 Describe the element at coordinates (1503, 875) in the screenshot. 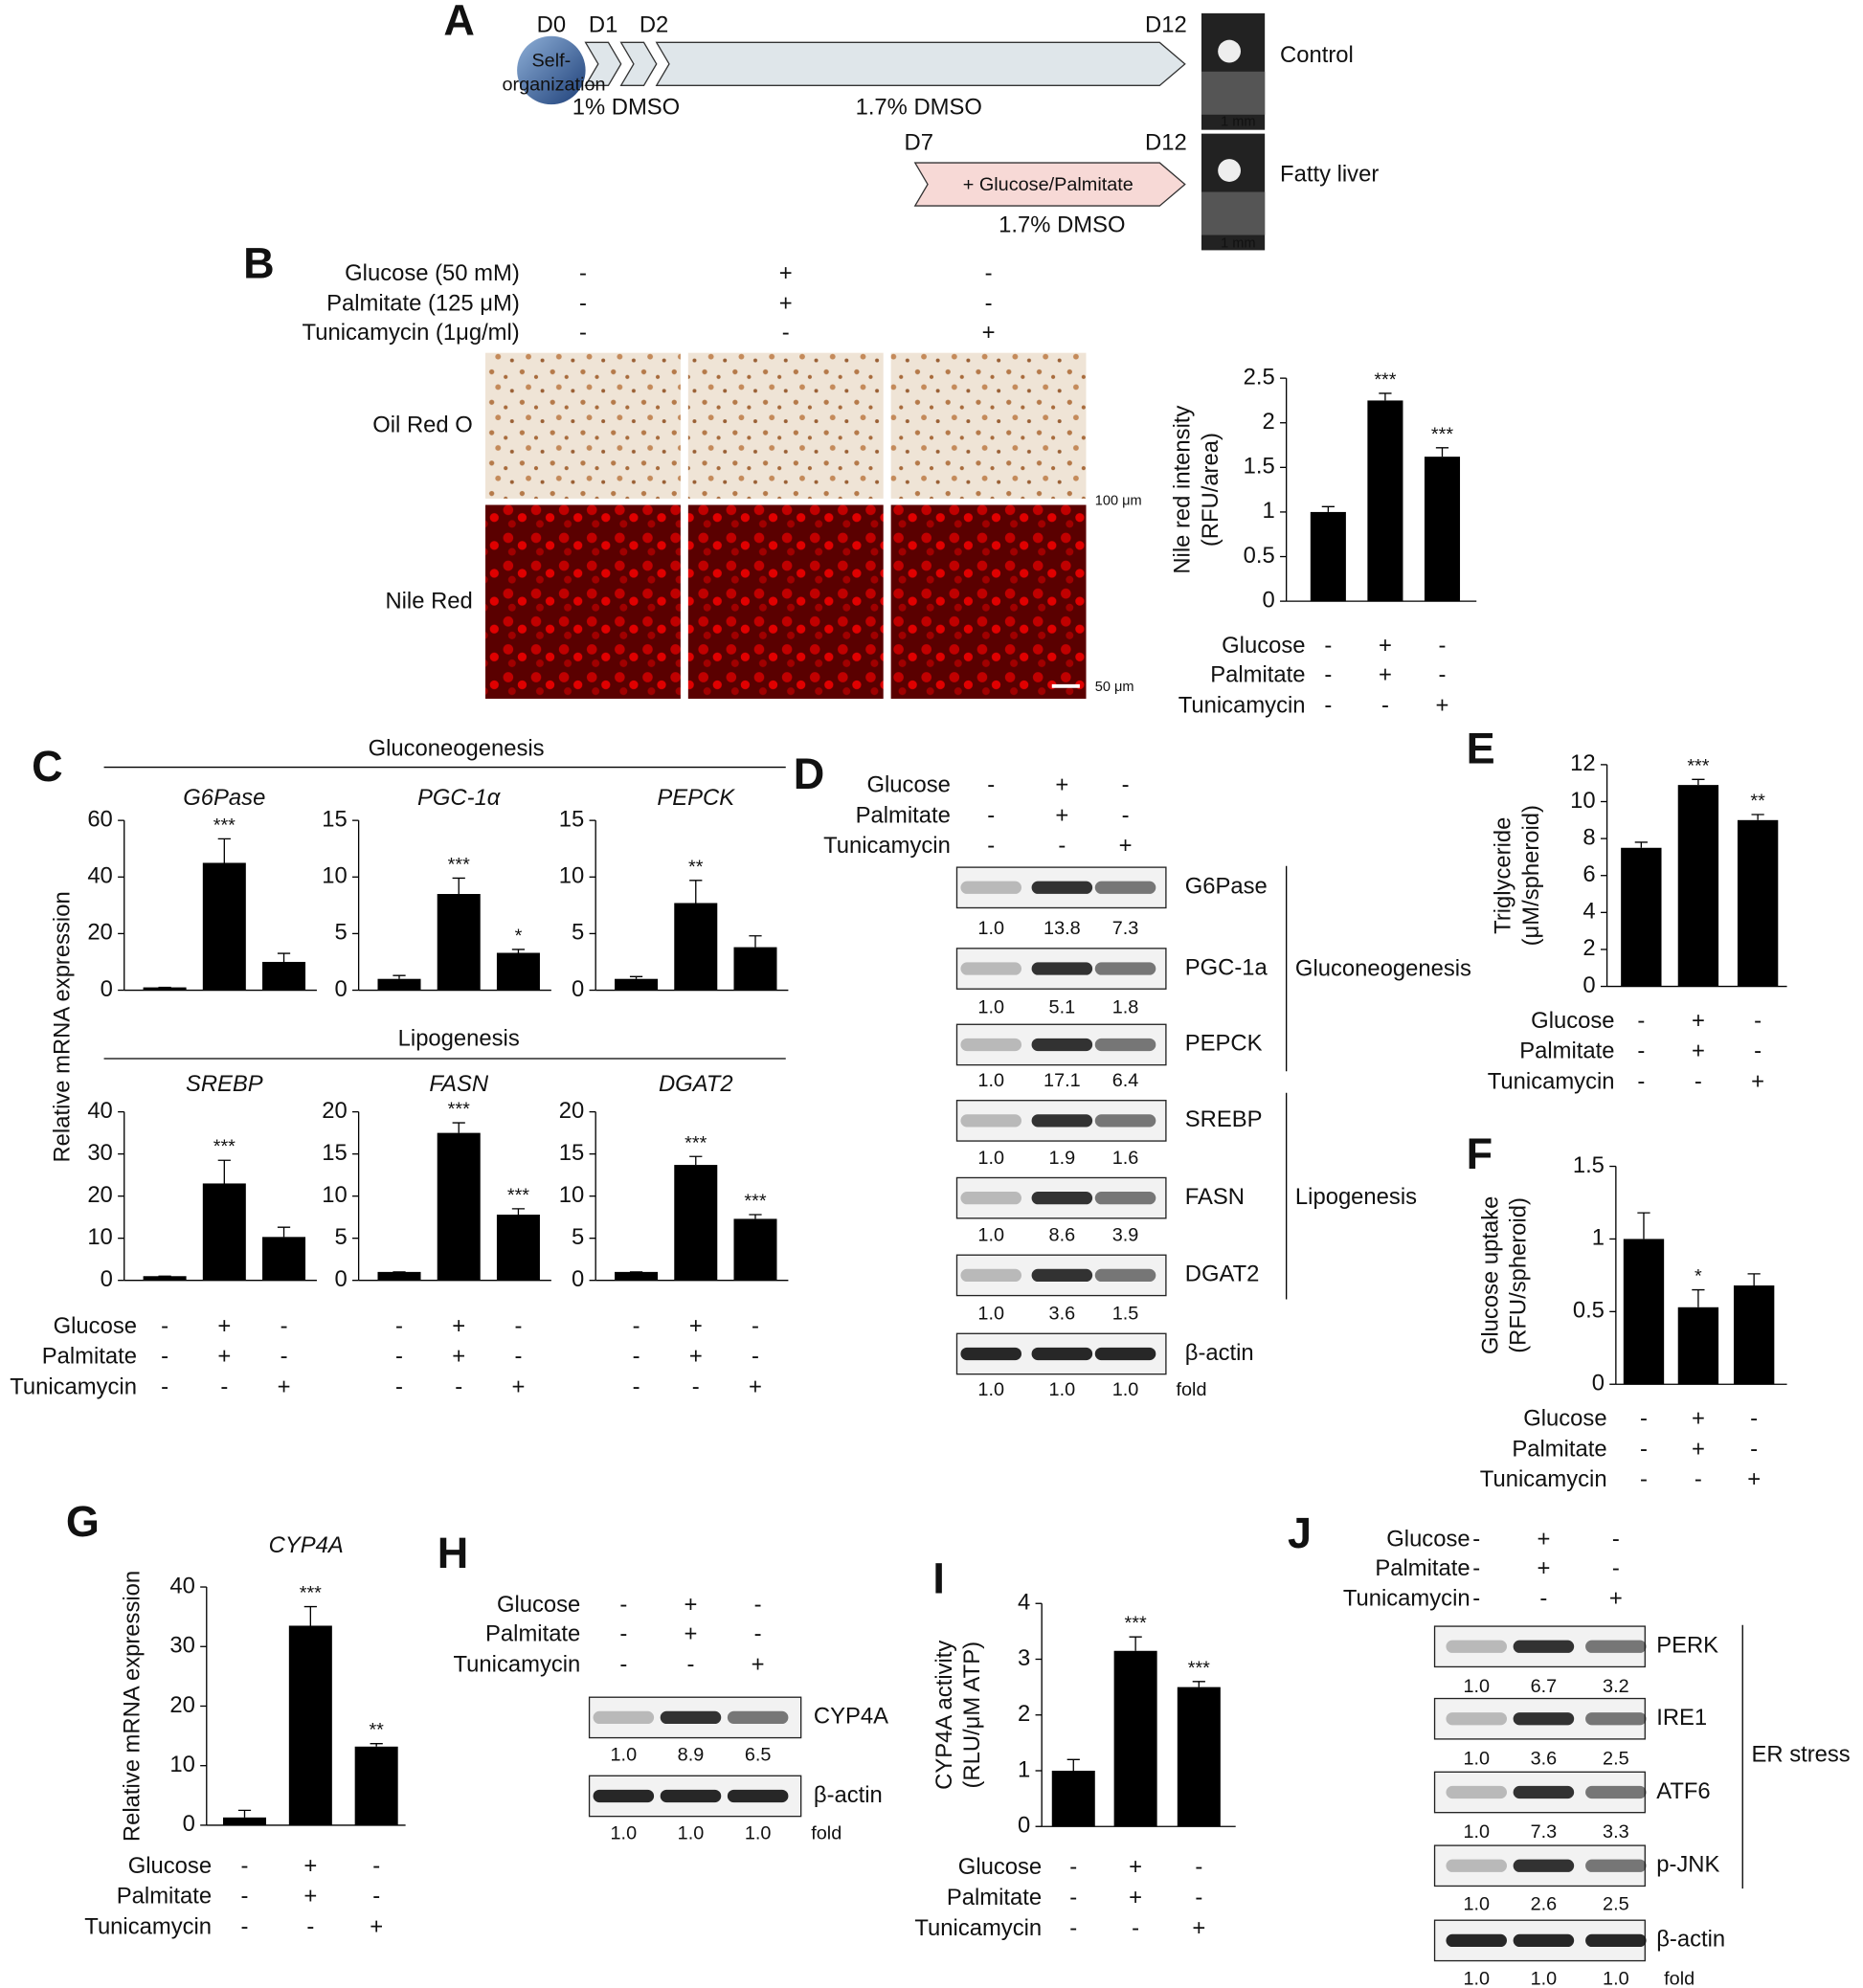

I see `y-axis-label: Triglyceride` at that location.